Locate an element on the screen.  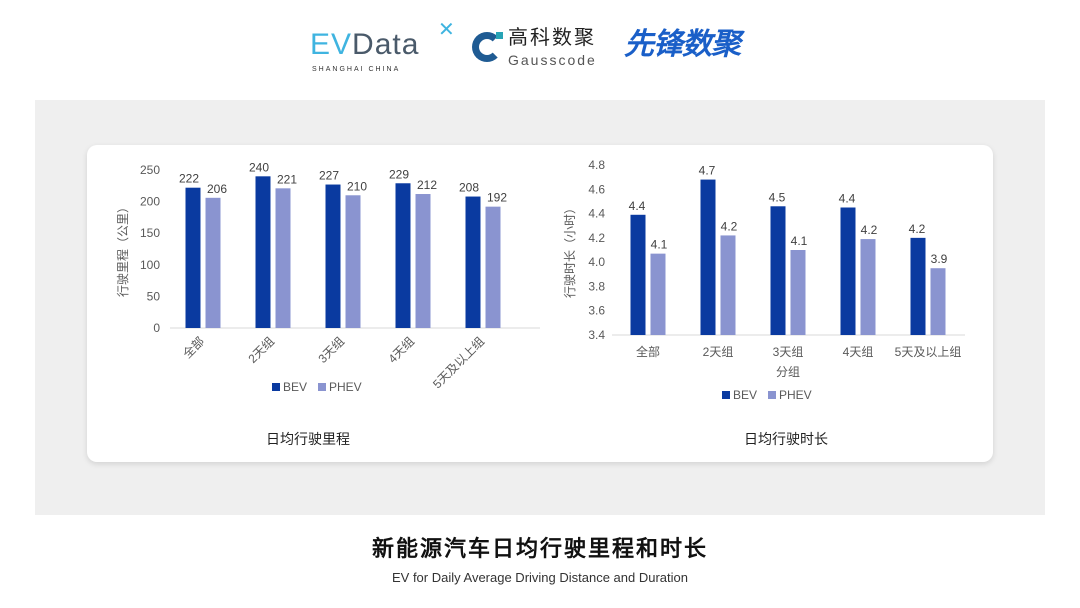
evdata-logo: EVData ✕ is located at coordinates (383, 40).